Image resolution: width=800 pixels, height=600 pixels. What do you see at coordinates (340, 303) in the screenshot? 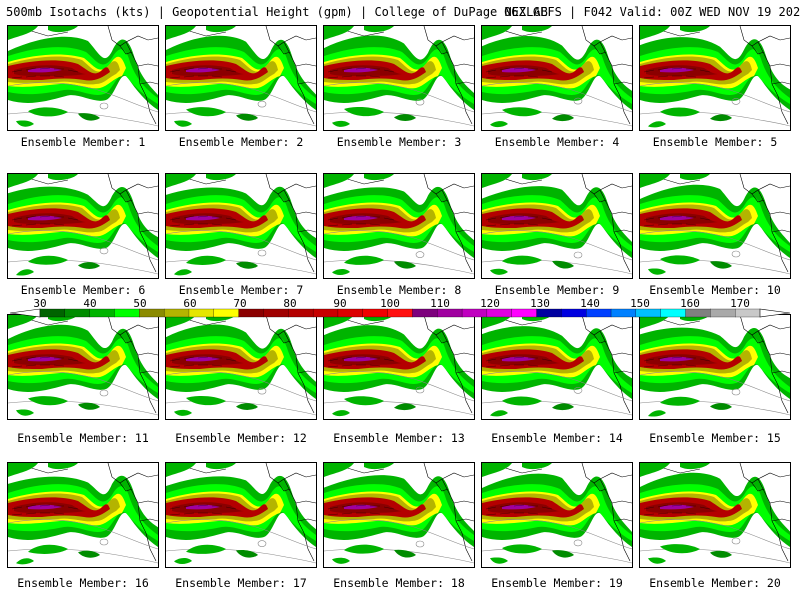
I see `colorbar-tick-label: 90` at bounding box center [340, 303].